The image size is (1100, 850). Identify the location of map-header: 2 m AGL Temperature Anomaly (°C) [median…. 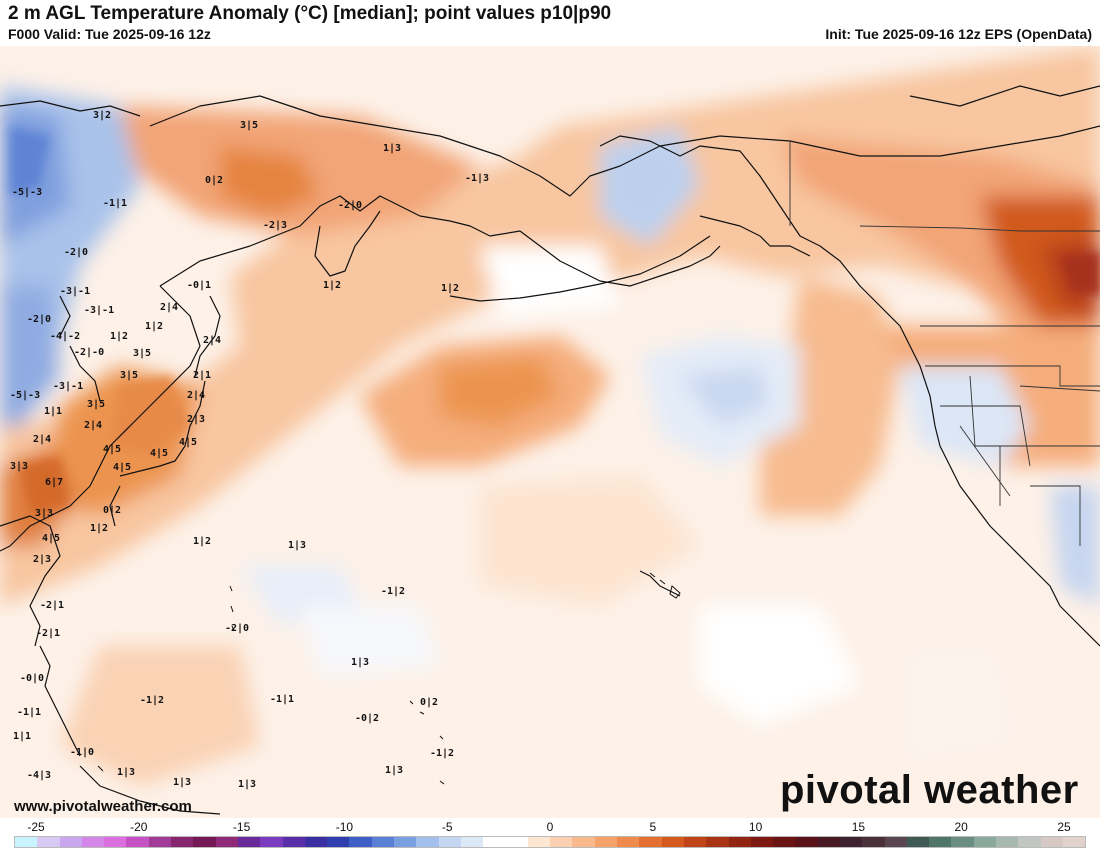
(550, 23).